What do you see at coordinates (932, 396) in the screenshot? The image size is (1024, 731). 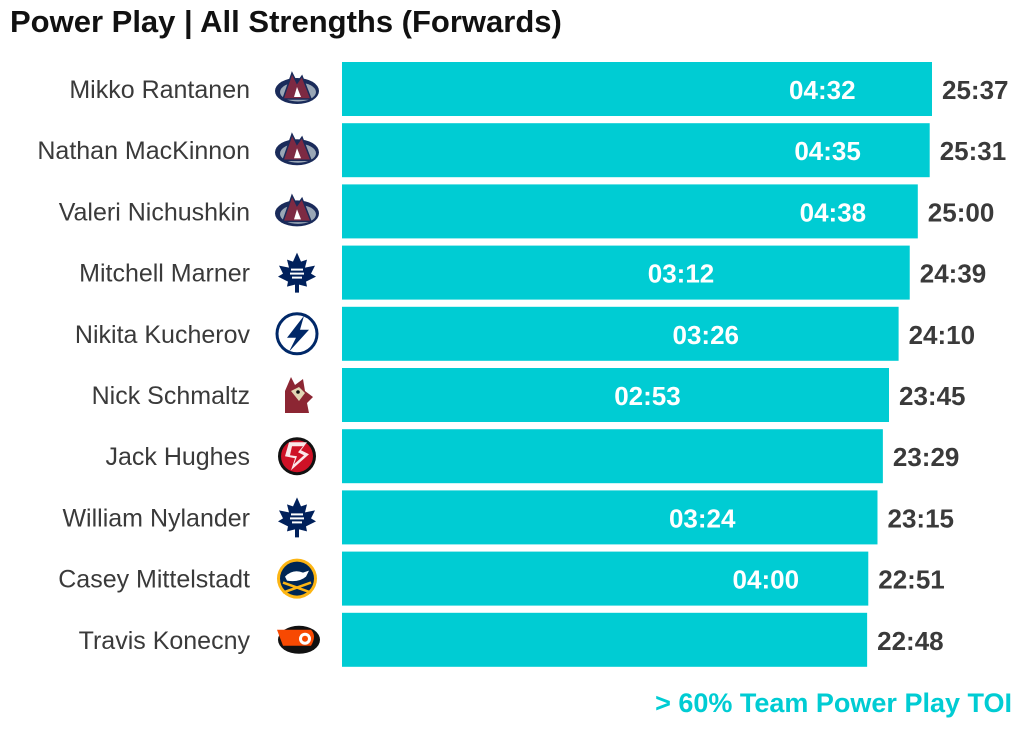 I see `total-toi-label: 23:45` at bounding box center [932, 396].